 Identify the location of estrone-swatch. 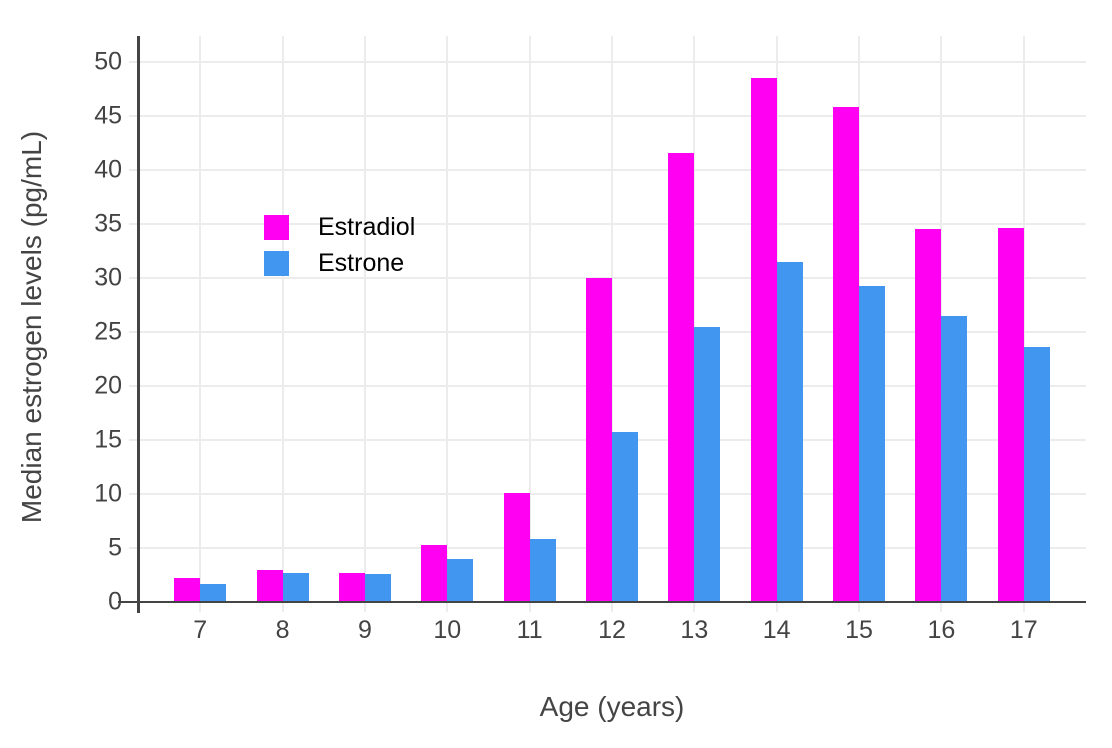
(276, 263).